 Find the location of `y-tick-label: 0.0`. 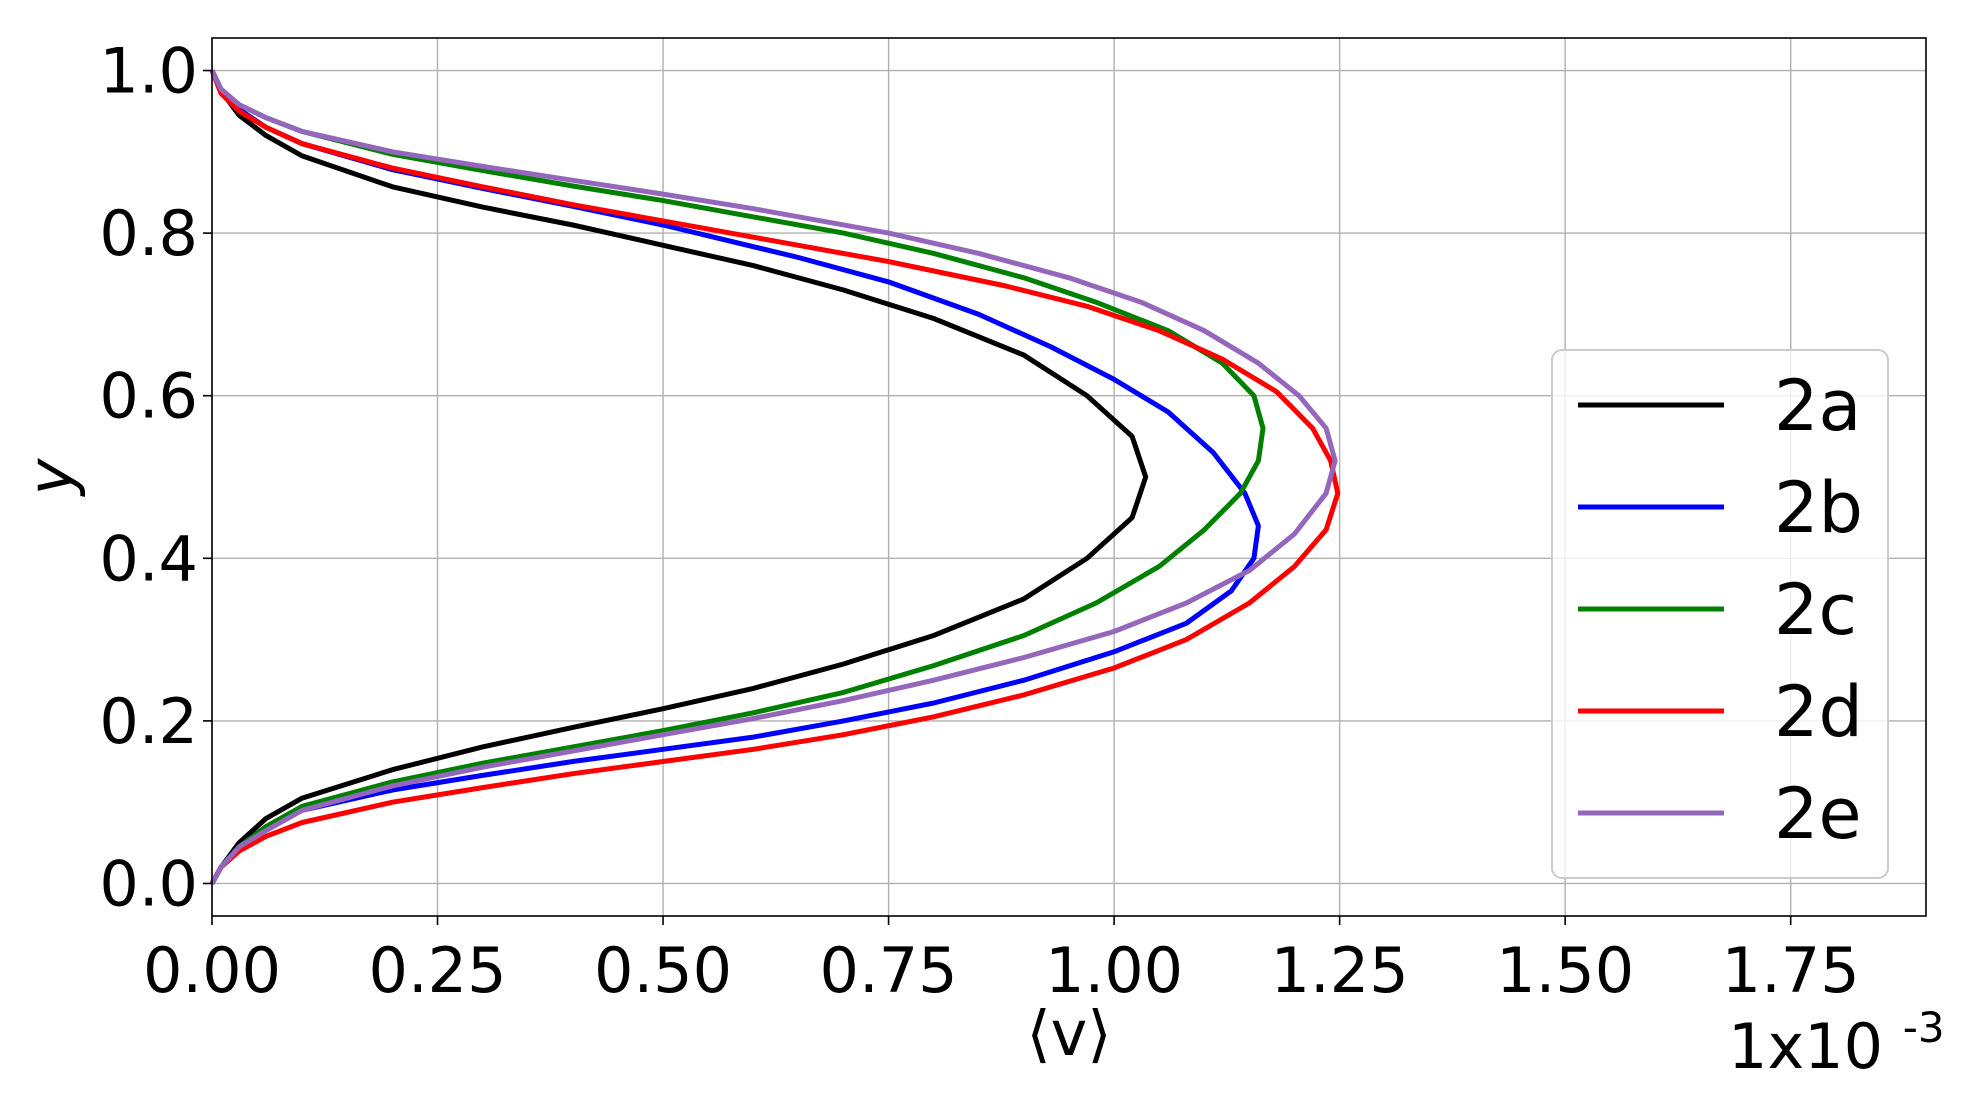

y-tick-label: 0.0 is located at coordinates (148, 883).